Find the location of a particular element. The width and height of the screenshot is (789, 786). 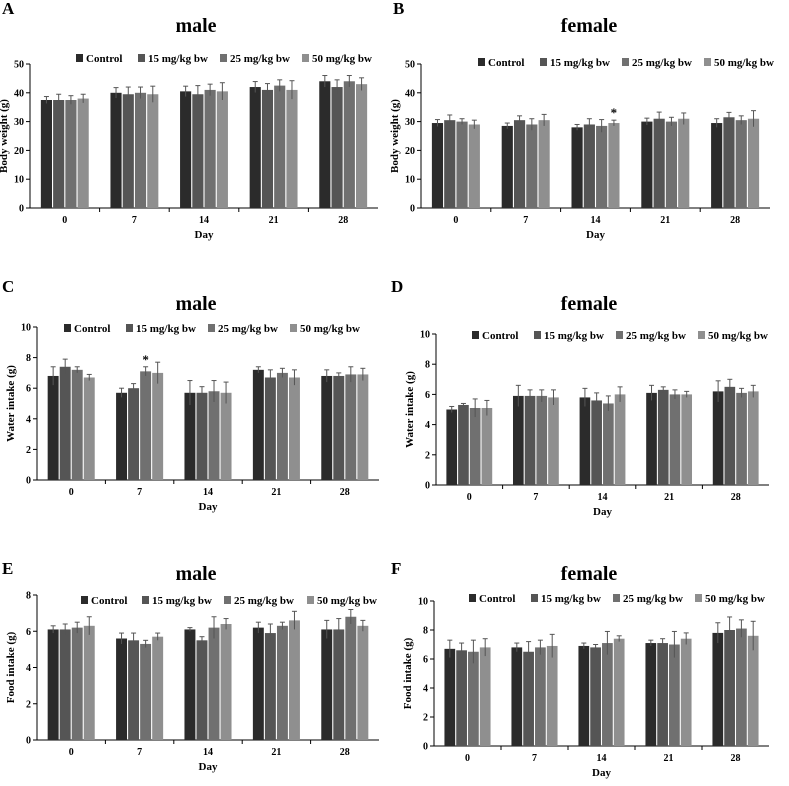

y-axis-title: Water intake (g) is located at coordinates (410, 409).